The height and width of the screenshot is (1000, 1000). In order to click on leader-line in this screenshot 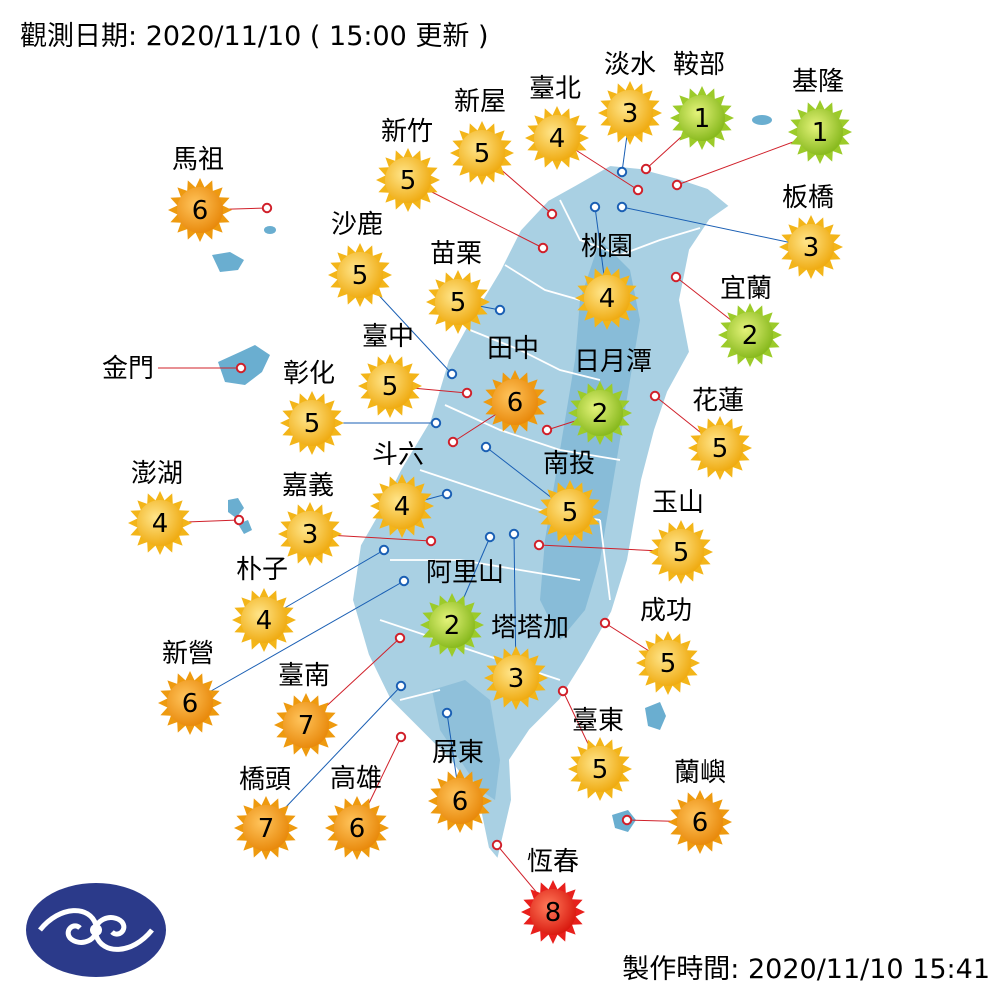, I will do `click(297, 642)`.